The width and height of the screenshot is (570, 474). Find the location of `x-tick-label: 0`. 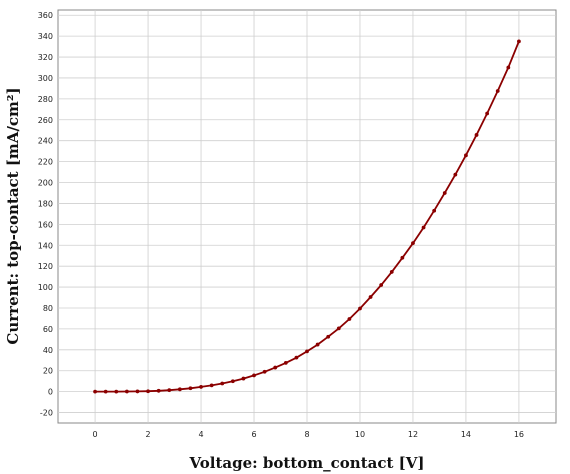

x-tick-label: 0 is located at coordinates (95, 434).